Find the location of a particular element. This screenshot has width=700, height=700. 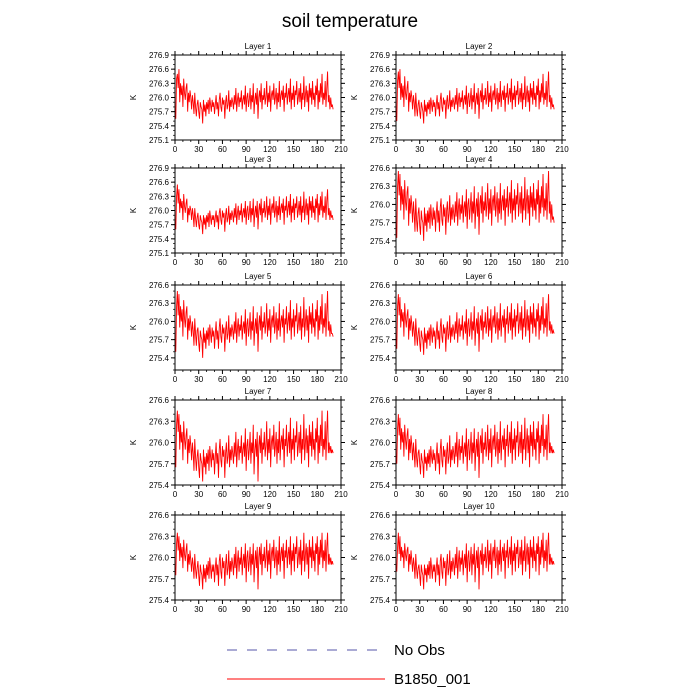

legend: No Obs B1850_001 is located at coordinates (349, 665).